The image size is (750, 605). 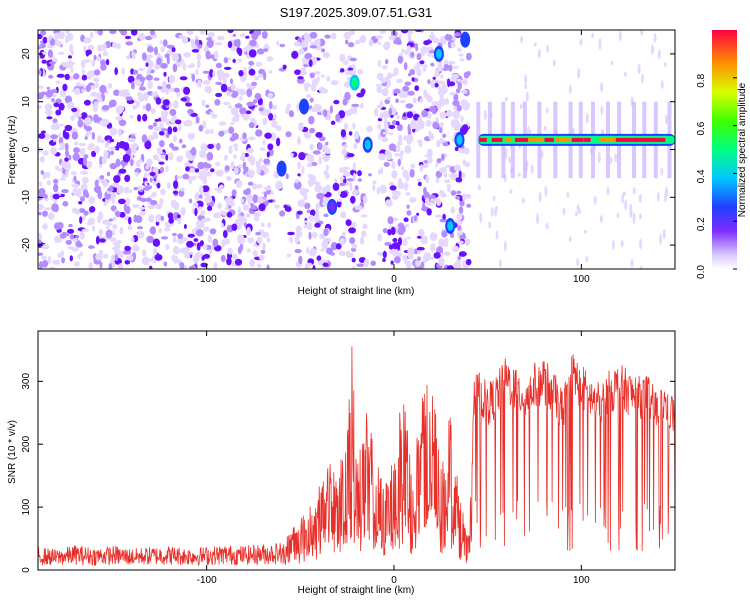 What do you see at coordinates (563, 139) in the screenshot?
I see `heatmap-carrier-peak` at bounding box center [563, 139].